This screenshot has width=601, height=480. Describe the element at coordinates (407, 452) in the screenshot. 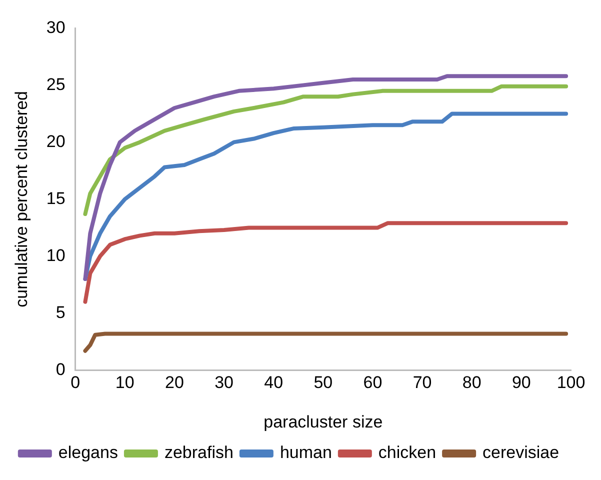

I see `legend-label: chicken` at that location.